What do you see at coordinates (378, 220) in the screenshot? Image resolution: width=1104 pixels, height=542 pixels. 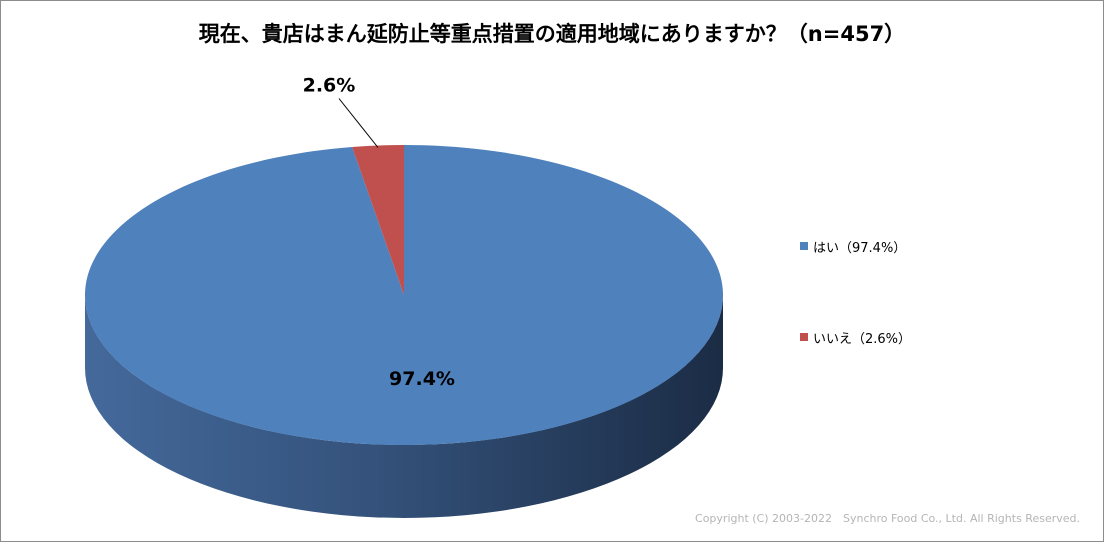 I see `pie-slice-no` at bounding box center [378, 220].